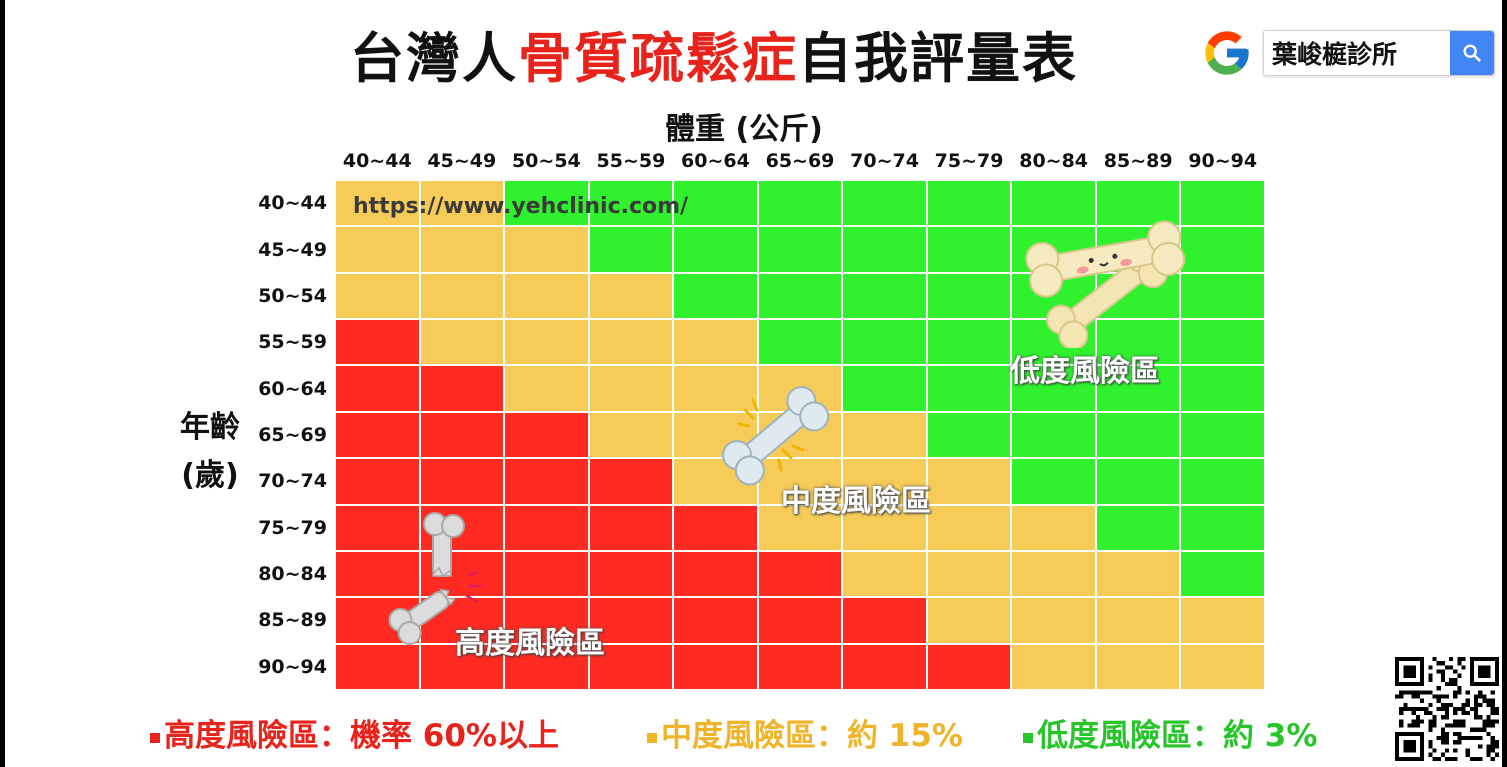 The height and width of the screenshot is (767, 1507). What do you see at coordinates (715, 161) in the screenshot?
I see `x-tick-label: 60~64` at bounding box center [715, 161].